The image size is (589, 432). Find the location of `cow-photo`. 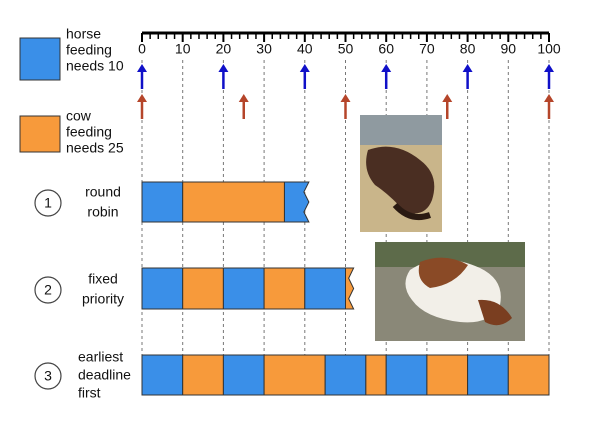

cow-photo is located at coordinates (450, 291).